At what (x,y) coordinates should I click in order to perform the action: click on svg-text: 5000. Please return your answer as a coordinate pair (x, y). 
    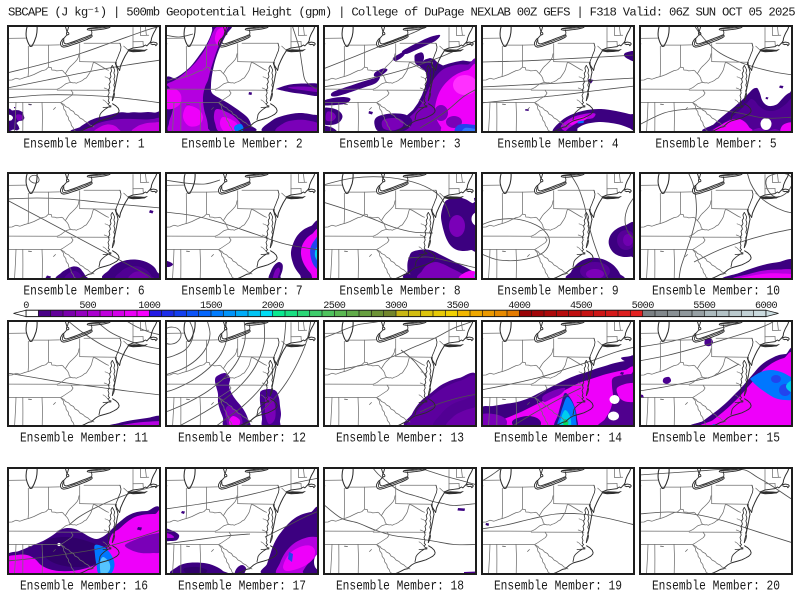
    Looking at the image, I should click on (643, 306).